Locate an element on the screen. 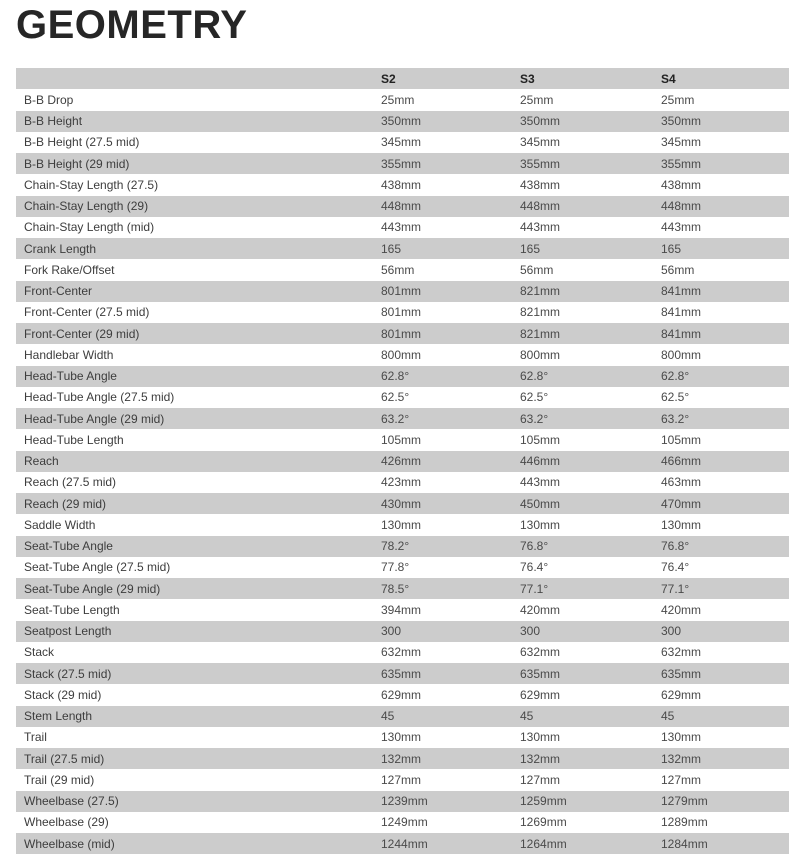 The height and width of the screenshot is (854, 800). cell-value-s3: 77.1° is located at coordinates (534, 588).